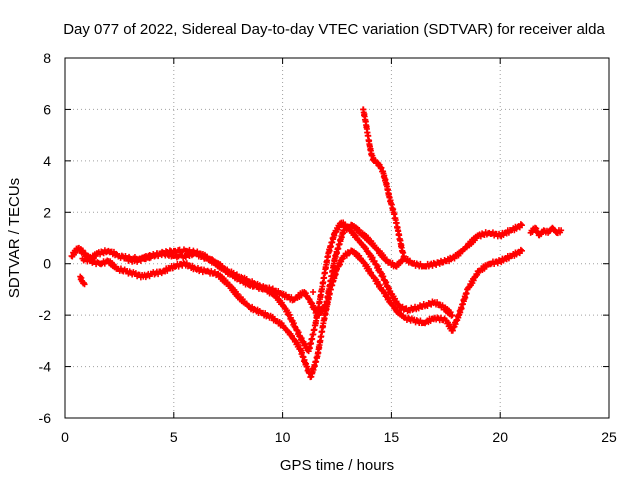 This screenshot has width=640, height=480. Describe the element at coordinates (174, 437) in the screenshot. I see `x-tick-label: 5` at that location.